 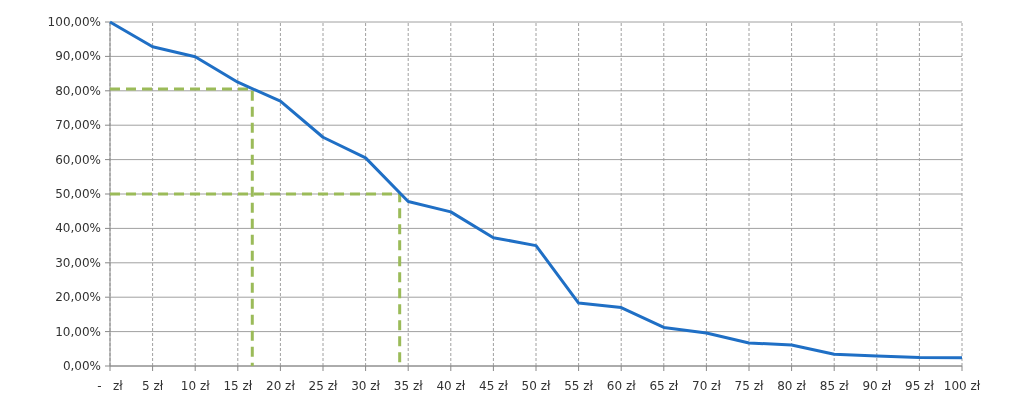 I want to click on x-tick-label: 5 zł, so click(x=153, y=386).